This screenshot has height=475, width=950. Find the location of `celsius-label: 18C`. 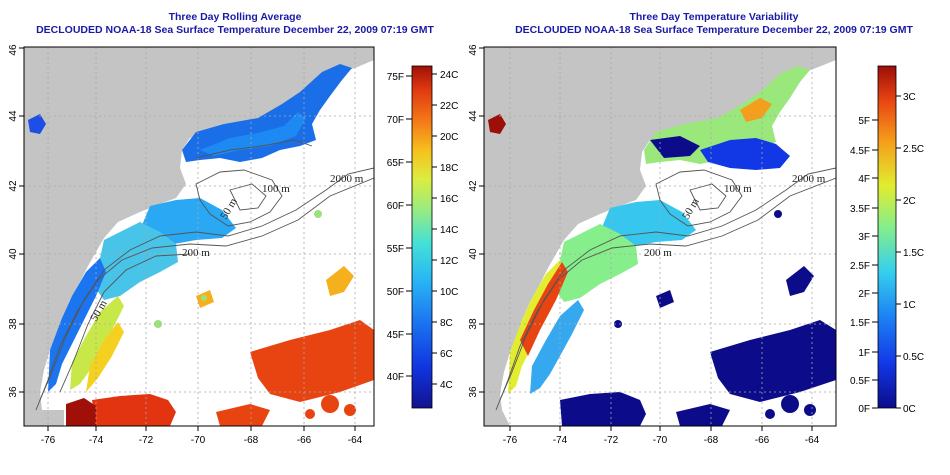

celsius-label: 18C is located at coordinates (449, 168).